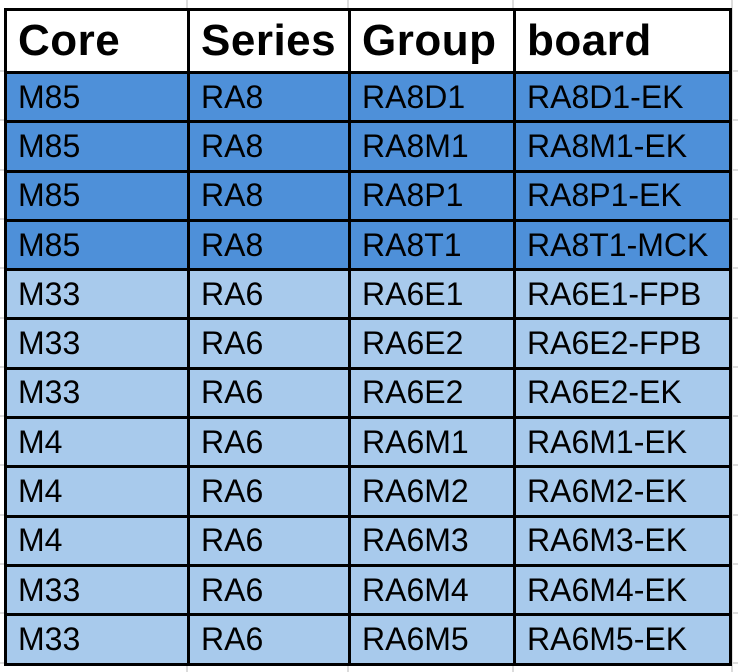  I want to click on table-row: M4 RA6 RA6M3 RA6M3-EK, so click(368, 540).